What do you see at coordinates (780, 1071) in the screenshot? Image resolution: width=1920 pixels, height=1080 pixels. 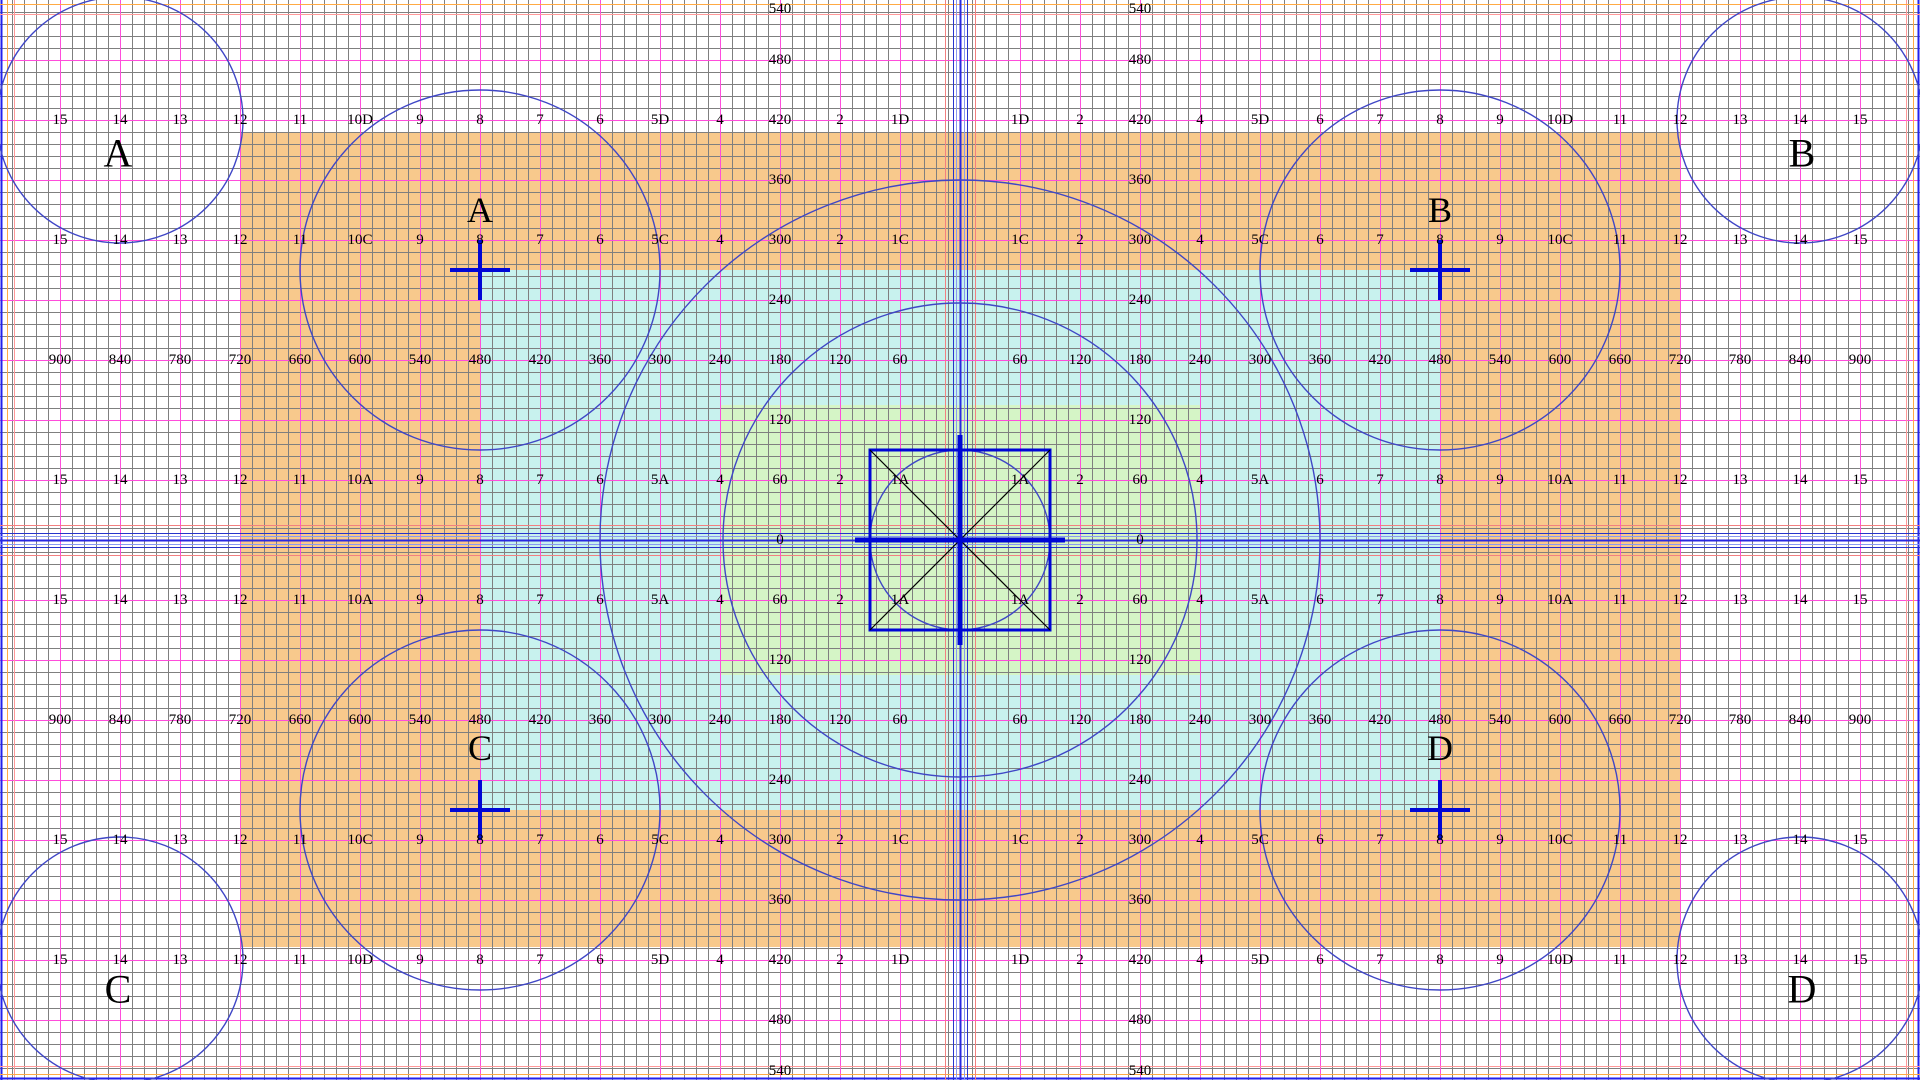 I see `scale-column-label: 540` at bounding box center [780, 1071].